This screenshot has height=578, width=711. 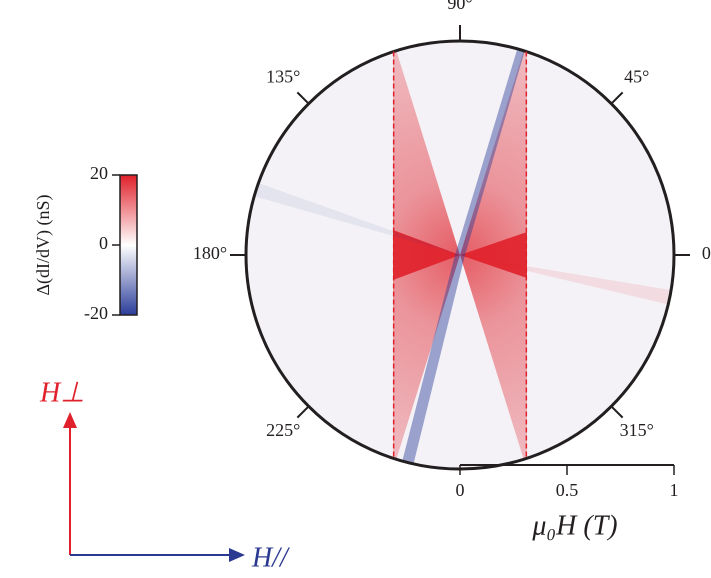 I want to click on x-axis-label: μ₀H (T), so click(x=574, y=525).